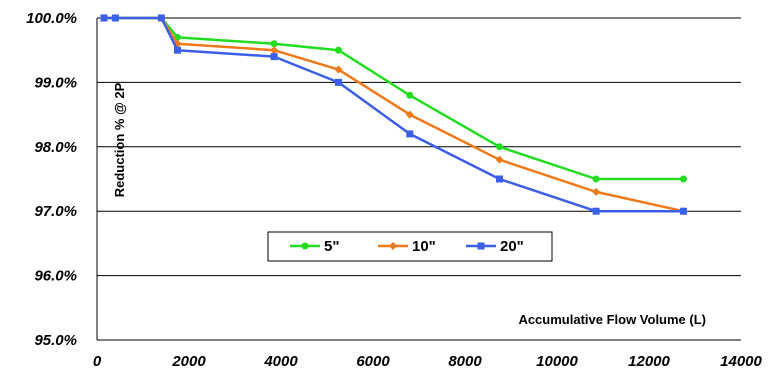 This screenshot has width=772, height=372. Describe the element at coordinates (465, 361) in the screenshot. I see `x-tick-label: 8000` at that location.